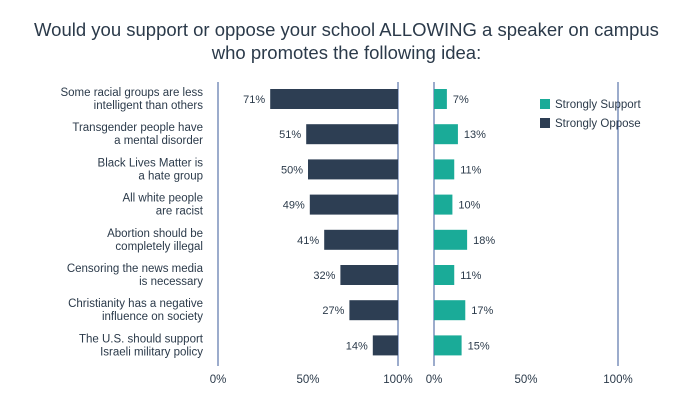 This screenshot has width=693, height=418. I want to click on category-label: All white people are racist, so click(162, 205).